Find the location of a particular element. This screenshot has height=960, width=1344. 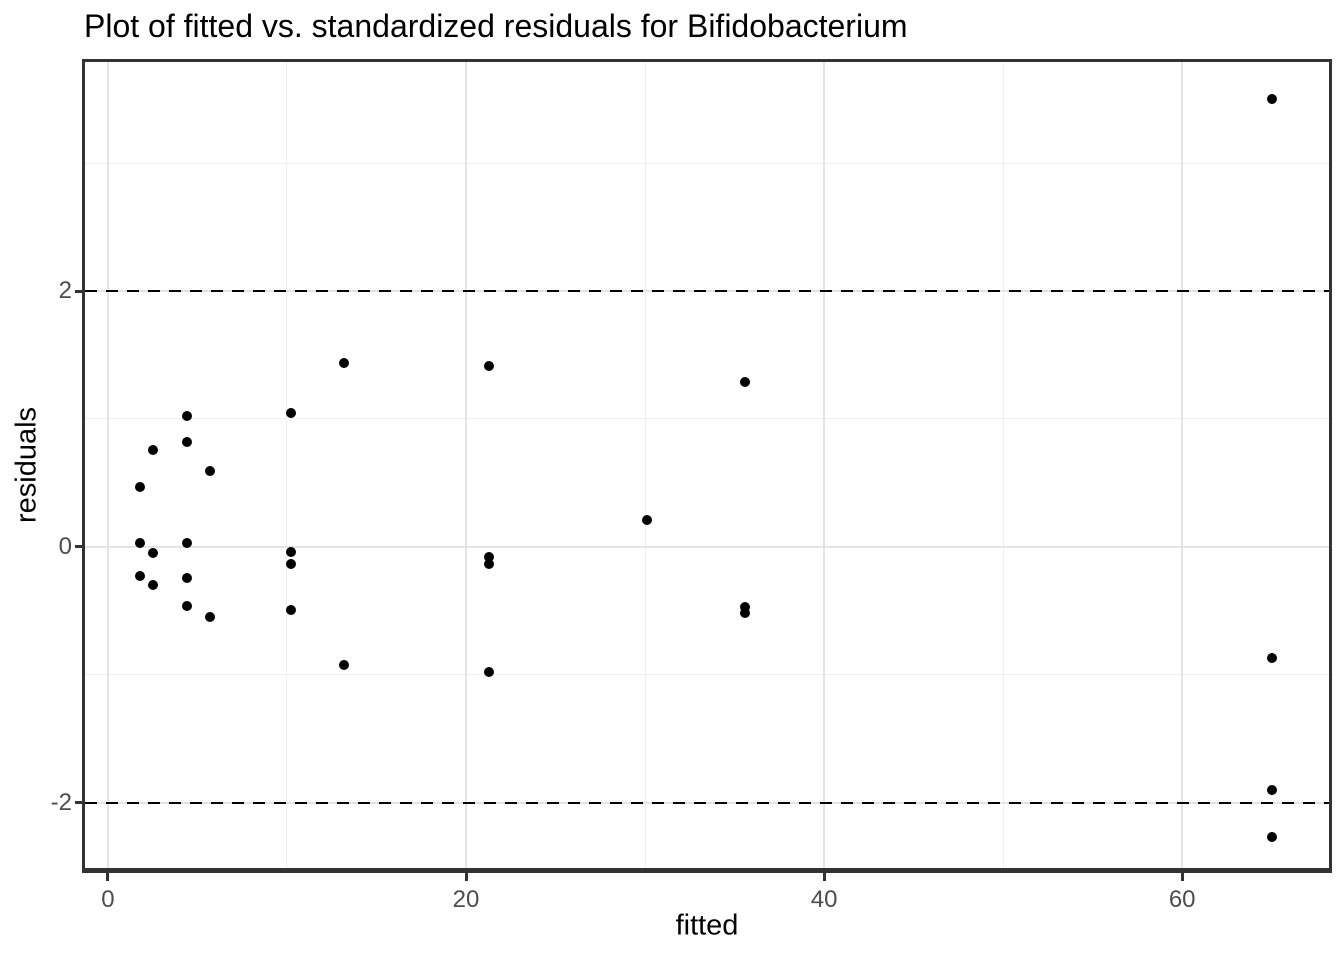

x-tick-label: 20 is located at coordinates (466, 899).